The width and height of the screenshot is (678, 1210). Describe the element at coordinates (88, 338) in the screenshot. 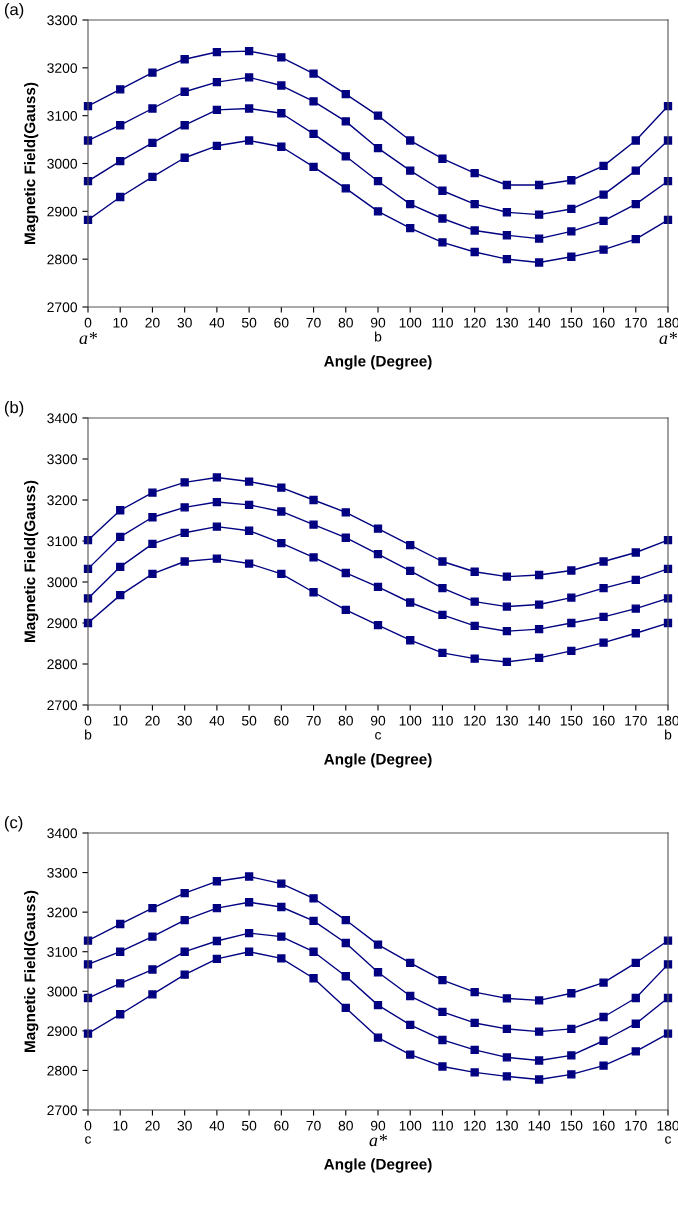

I see `text: a*` at that location.